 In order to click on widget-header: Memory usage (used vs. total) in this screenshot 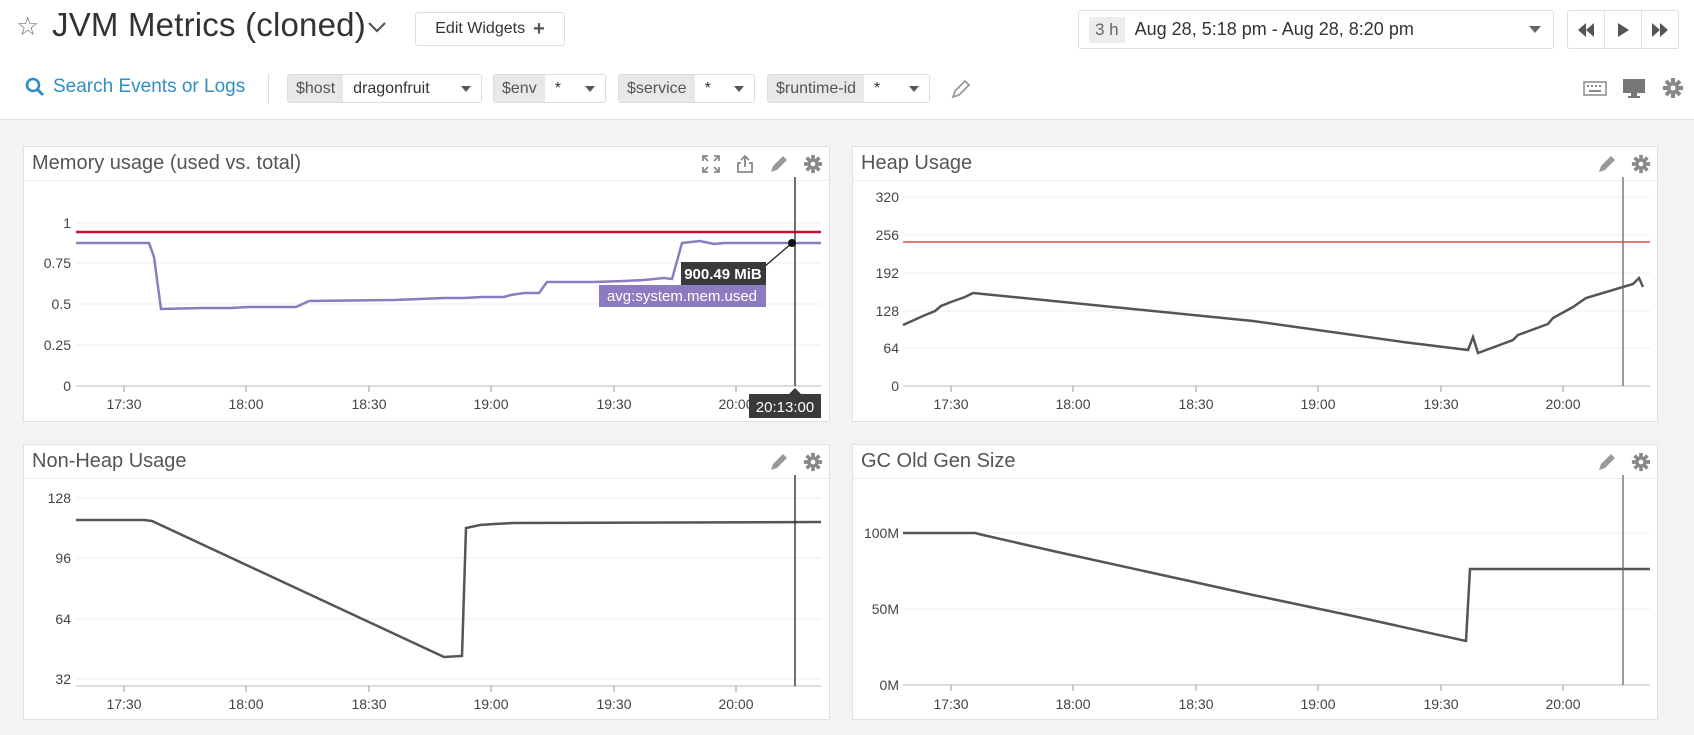, I will do `click(426, 164)`.